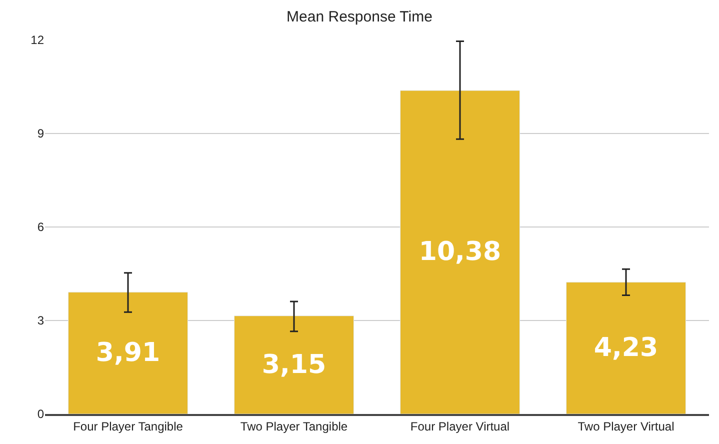 This screenshot has height=444, width=719. Describe the element at coordinates (37, 40) in the screenshot. I see `y-tick-label: 12` at that location.